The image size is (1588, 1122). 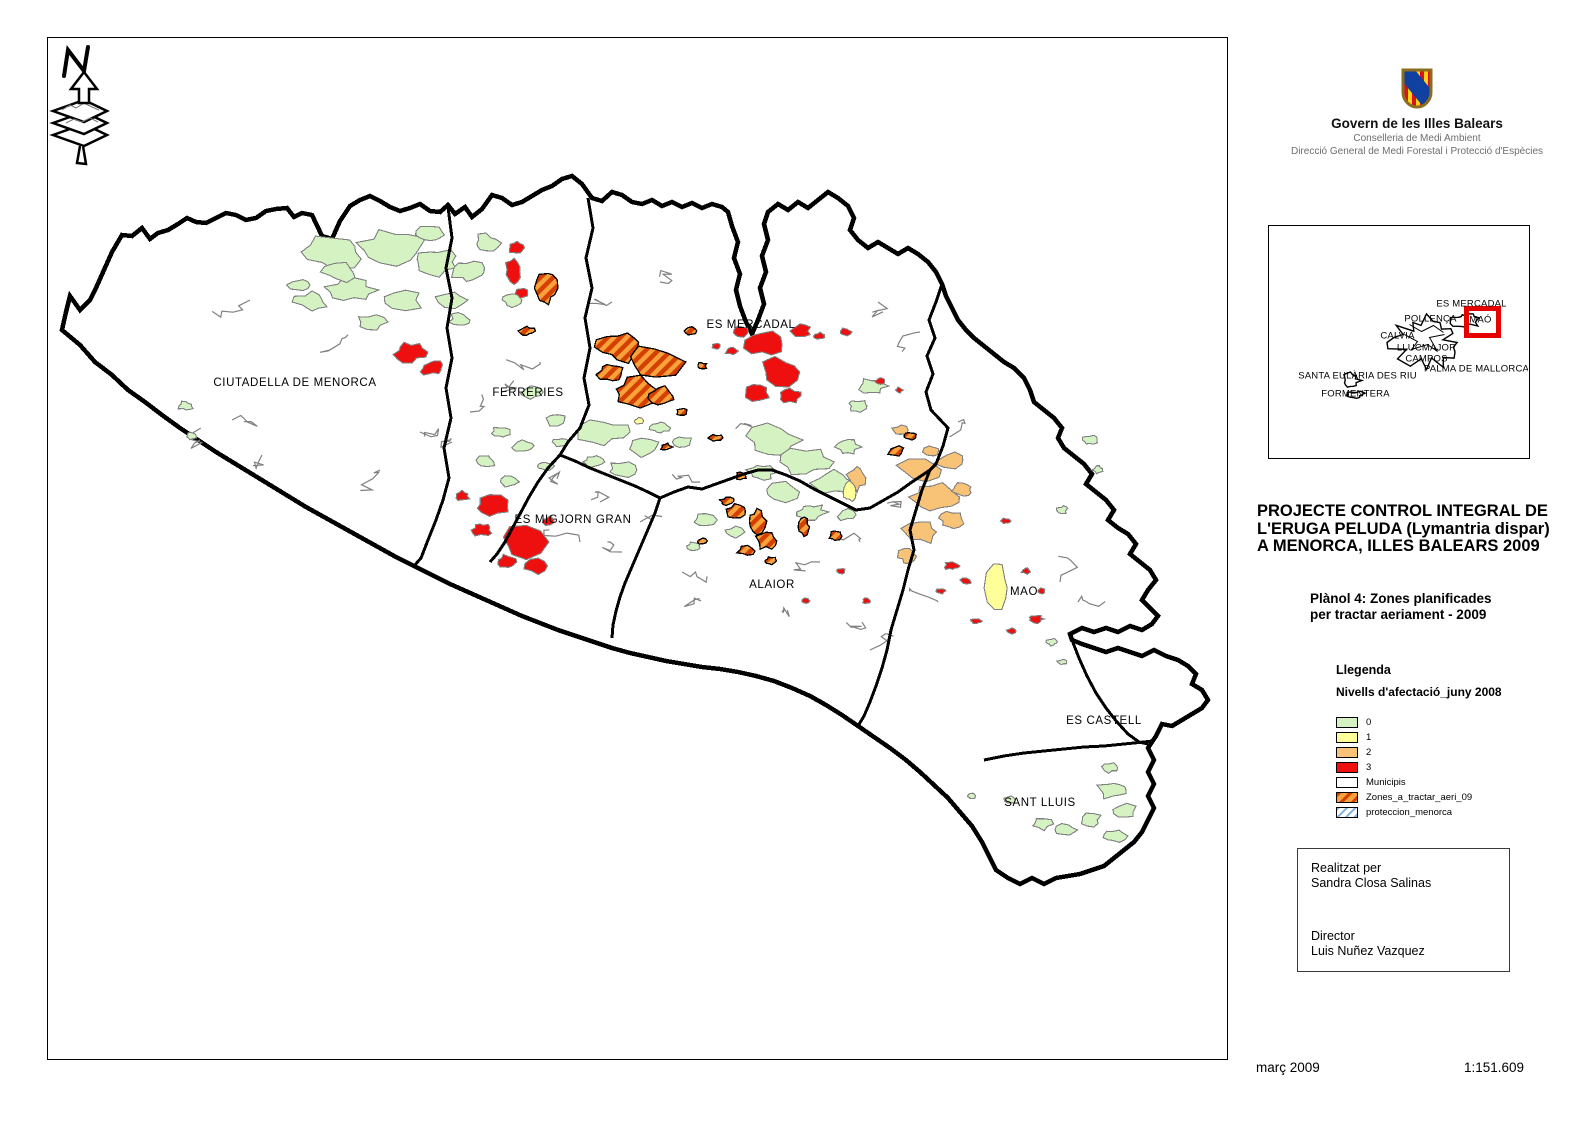 What do you see at coordinates (772, 585) in the screenshot?
I see `map-label-alaior: ALAIOR` at bounding box center [772, 585].